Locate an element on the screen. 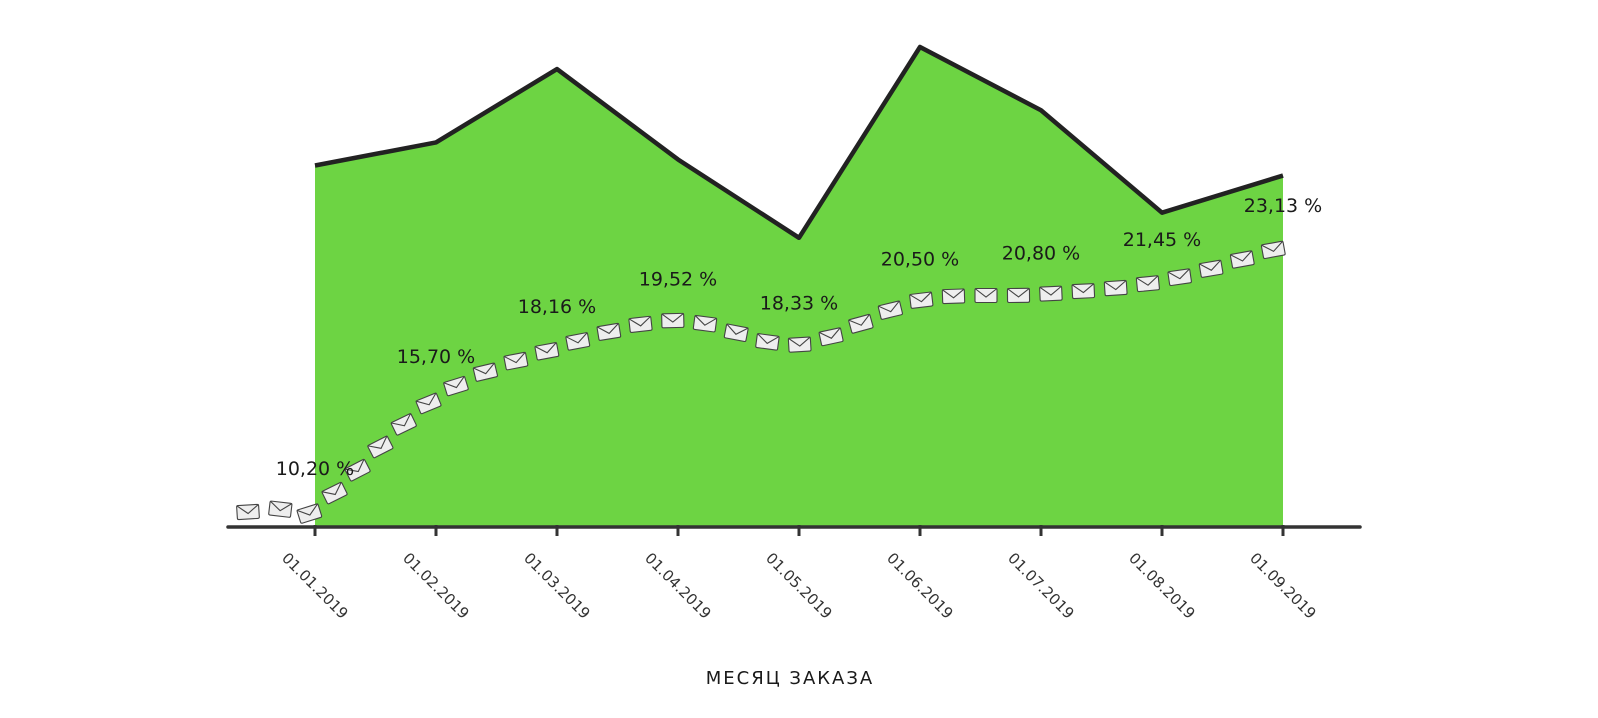 Image resolution: width=1598 pixels, height=718 pixels. x-tick-label: 01.06.2019 is located at coordinates (919, 585).